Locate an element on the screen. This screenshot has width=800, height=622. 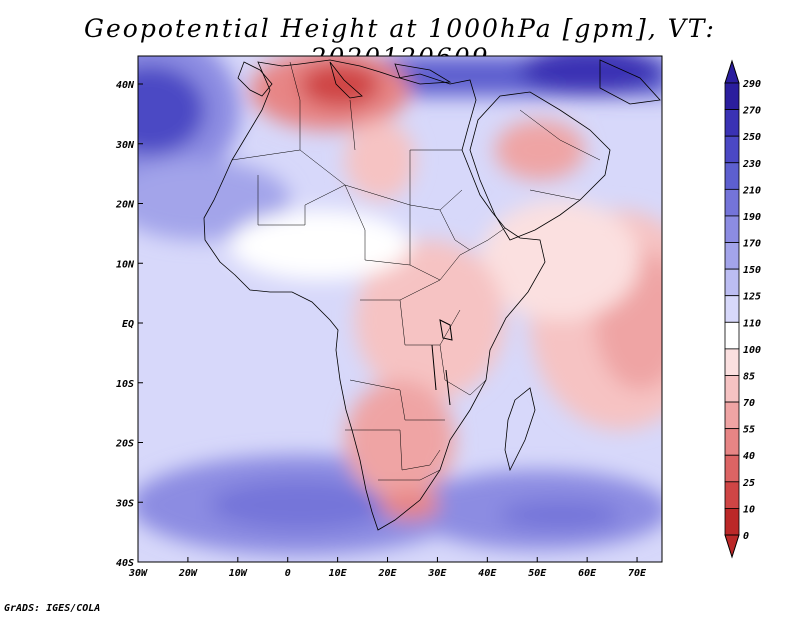
libya-low is located at coordinates (380, 160).